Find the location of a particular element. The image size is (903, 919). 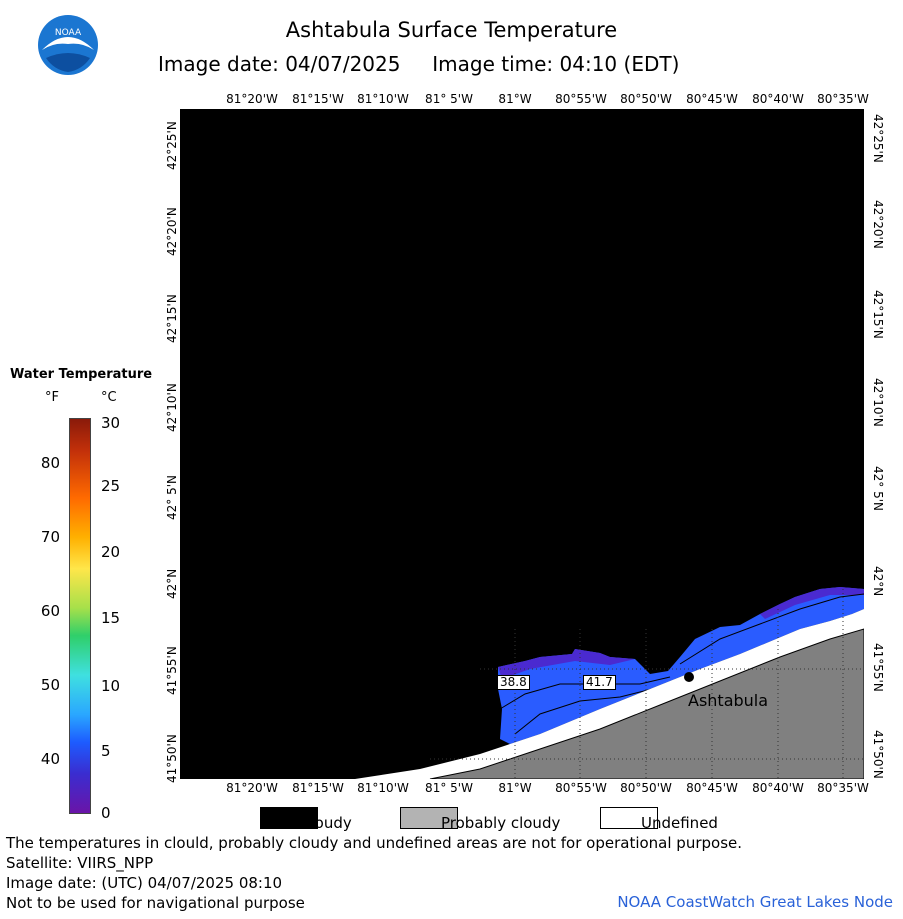

scale-tick-f: 50 is located at coordinates (50, 685).